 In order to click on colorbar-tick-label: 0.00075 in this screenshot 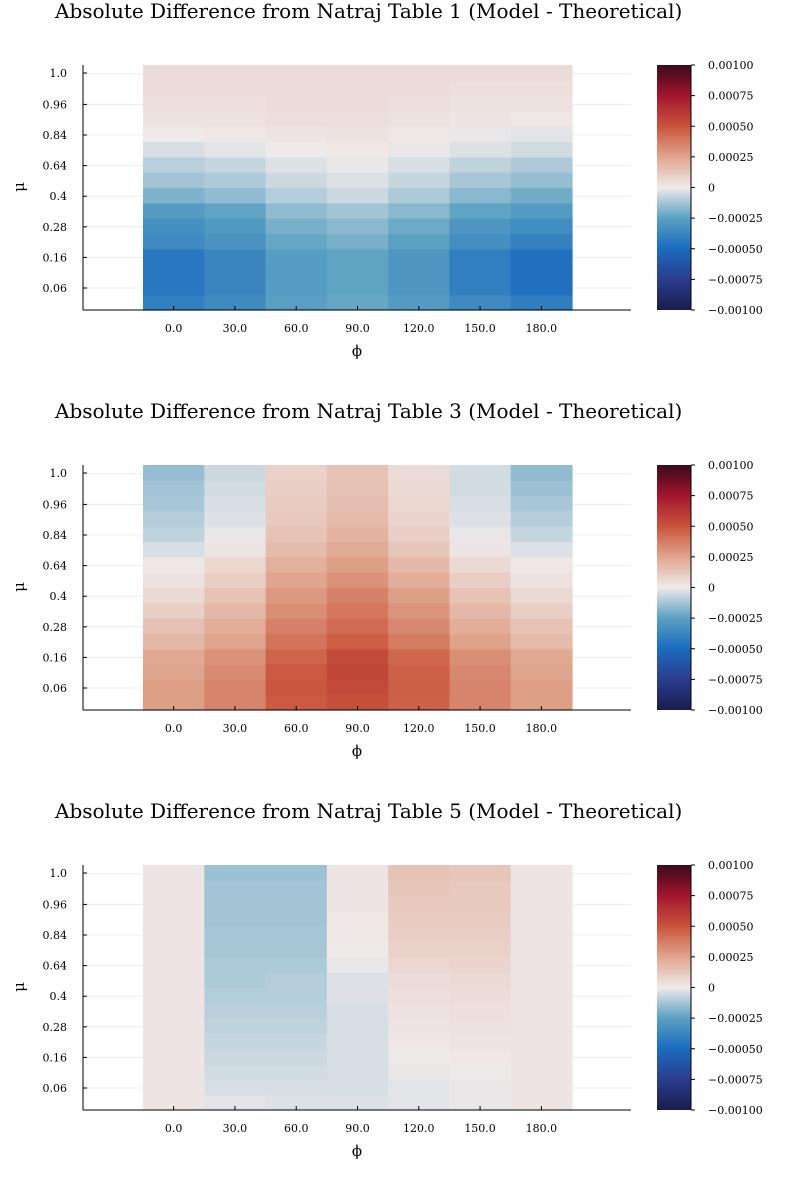, I will do `click(731, 496)`.